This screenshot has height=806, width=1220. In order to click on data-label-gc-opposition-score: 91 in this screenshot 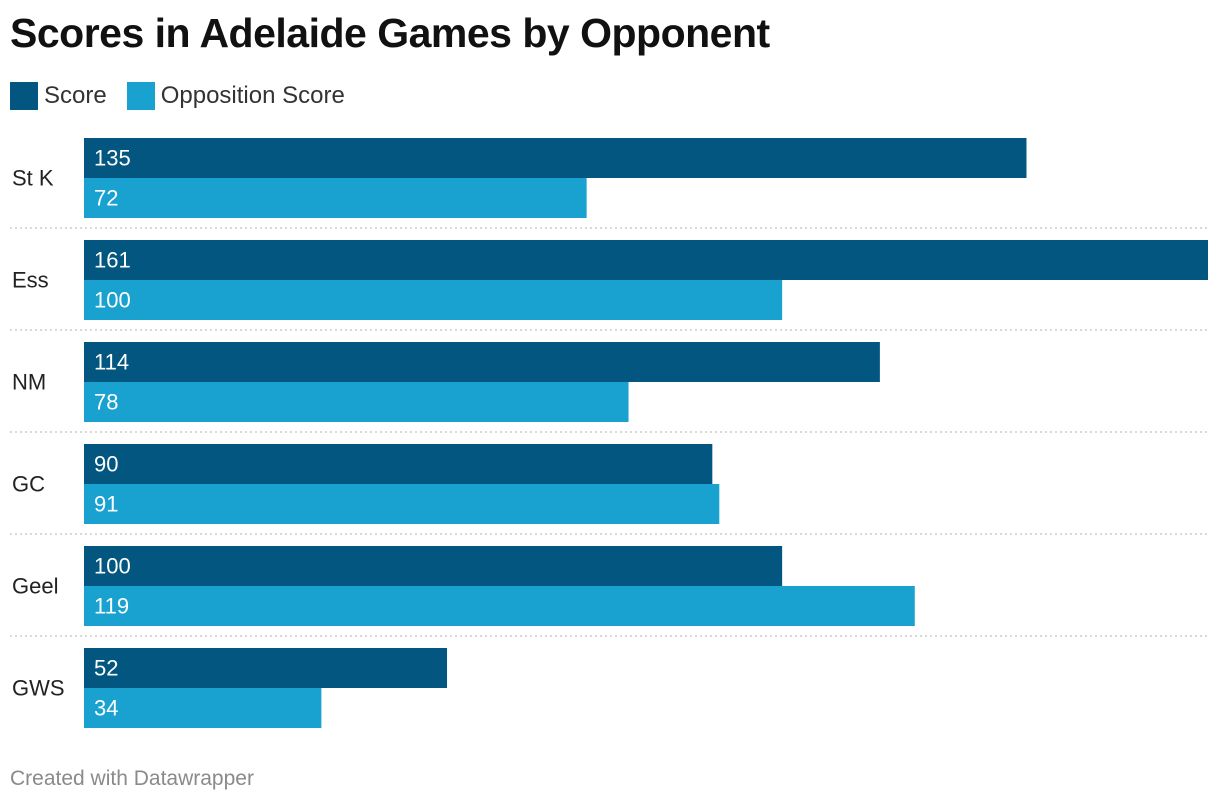, I will do `click(106, 504)`.